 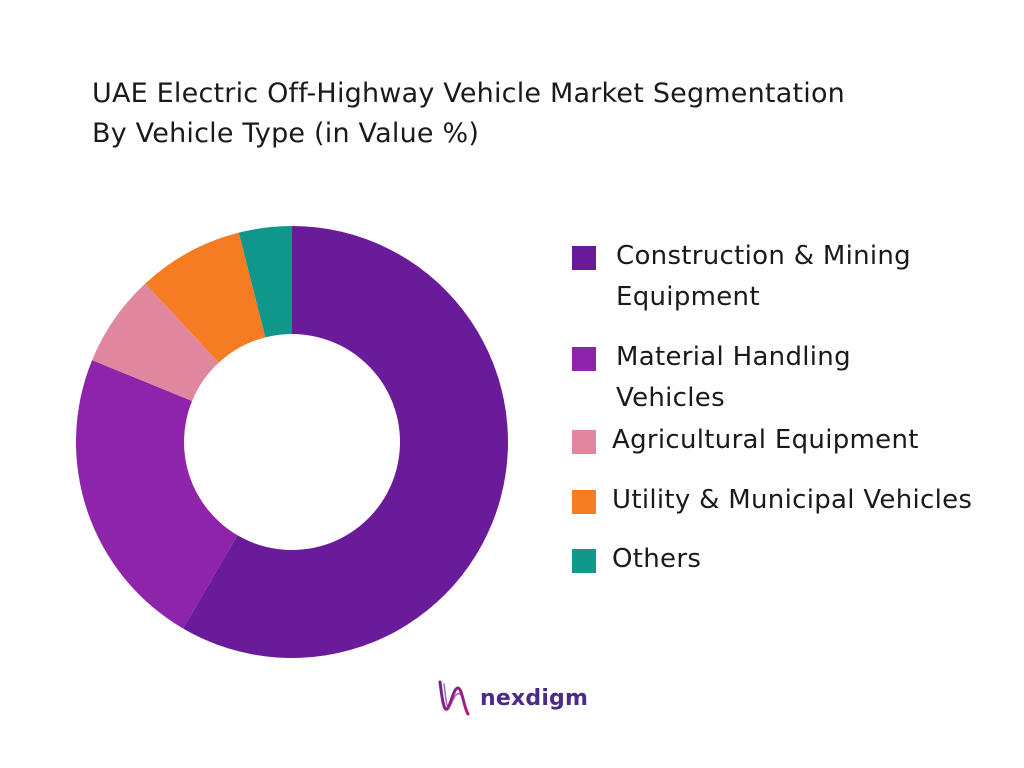 I want to click on legend-item-construction-mining: Construction & Mining Equipment, so click(x=797, y=277).